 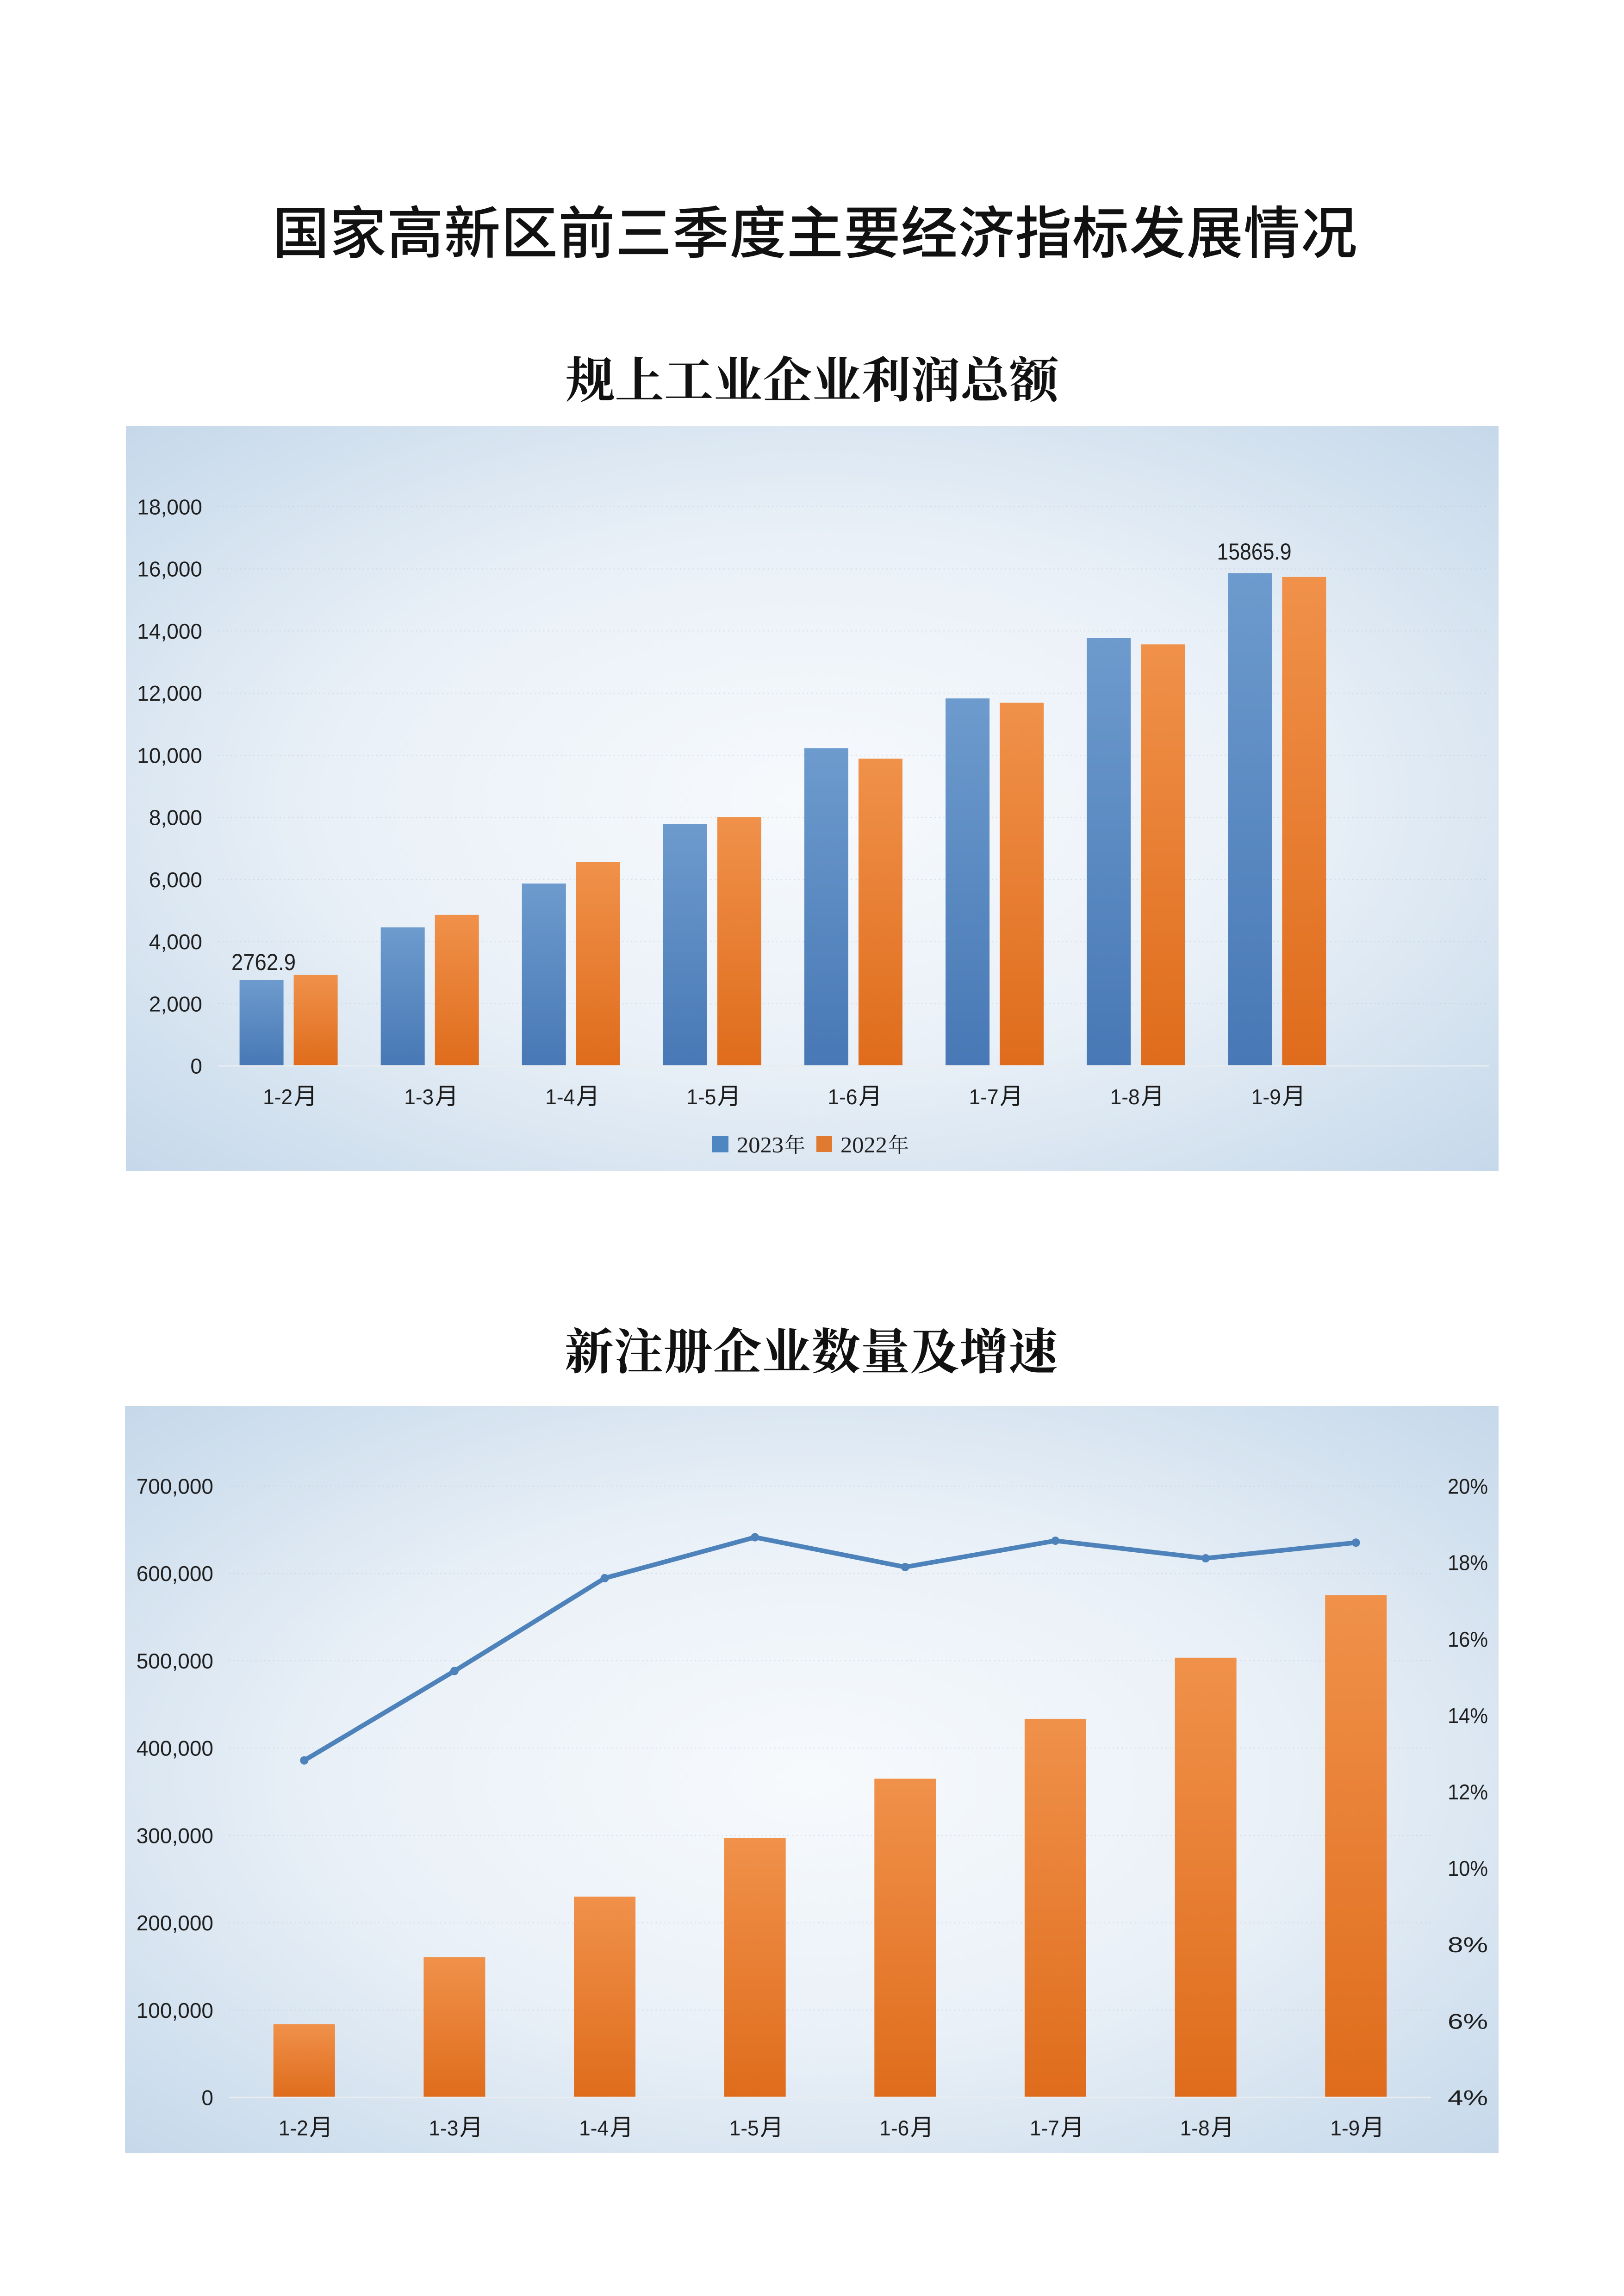 What do you see at coordinates (863, 1144) in the screenshot?
I see `svg-text: 2022` at bounding box center [863, 1144].